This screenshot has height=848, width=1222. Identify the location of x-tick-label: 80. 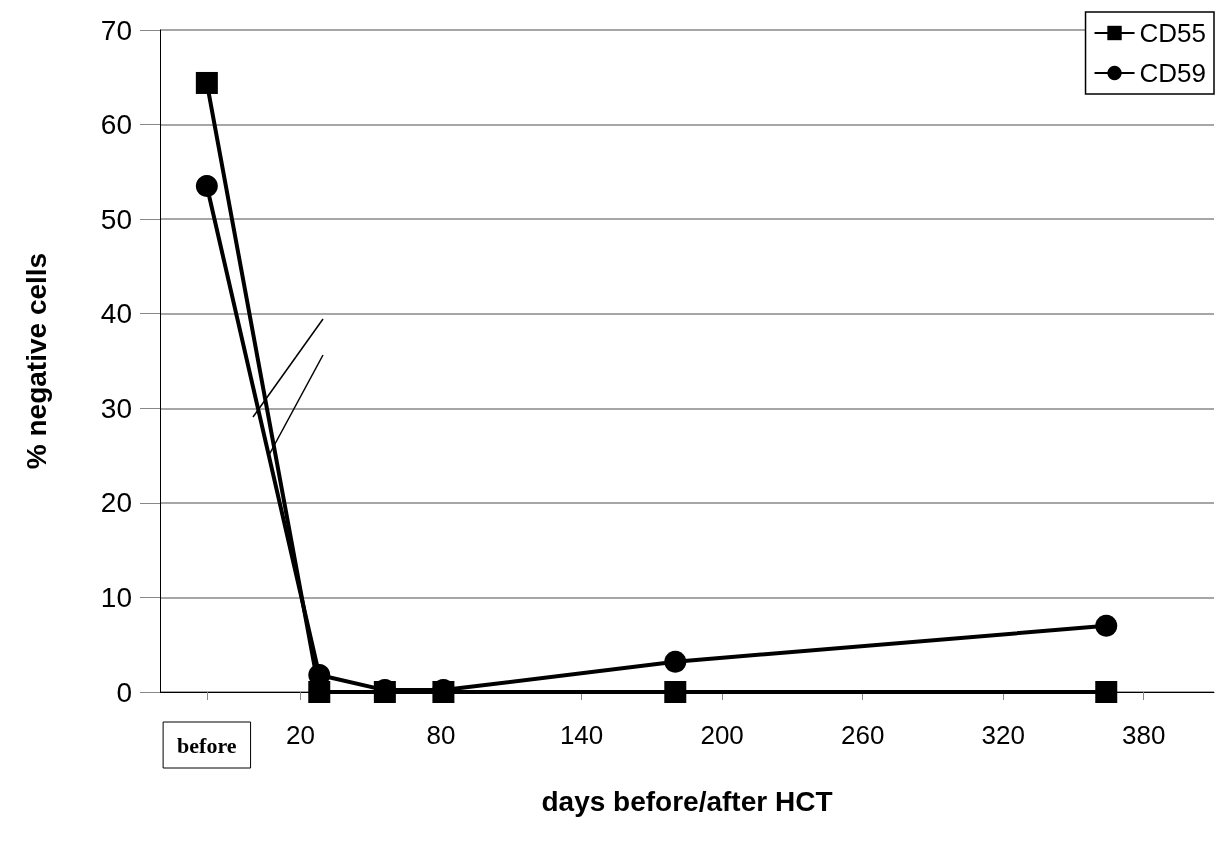
(441, 735).